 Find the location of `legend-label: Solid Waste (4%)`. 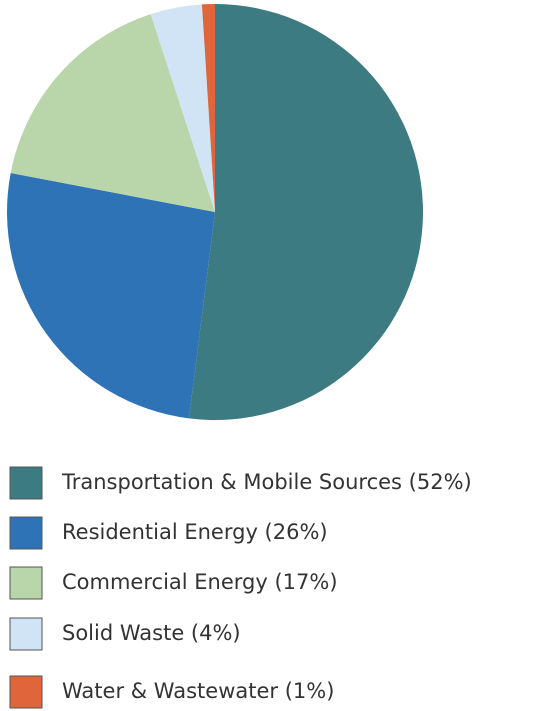

legend-label: Solid Waste (4%) is located at coordinates (151, 633).